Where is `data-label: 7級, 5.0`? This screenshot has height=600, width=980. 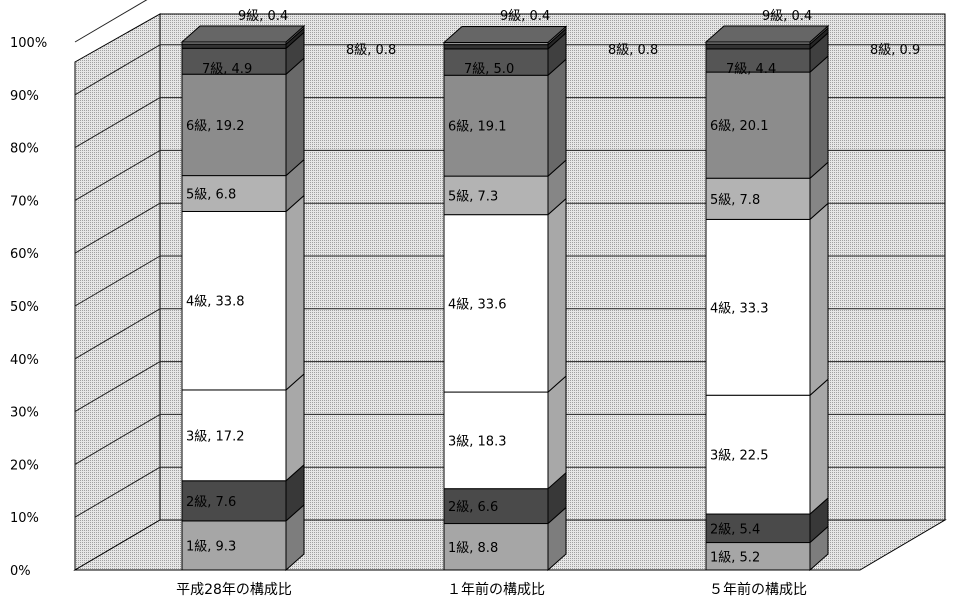
data-label: 7級, 5.0 is located at coordinates (489, 69).